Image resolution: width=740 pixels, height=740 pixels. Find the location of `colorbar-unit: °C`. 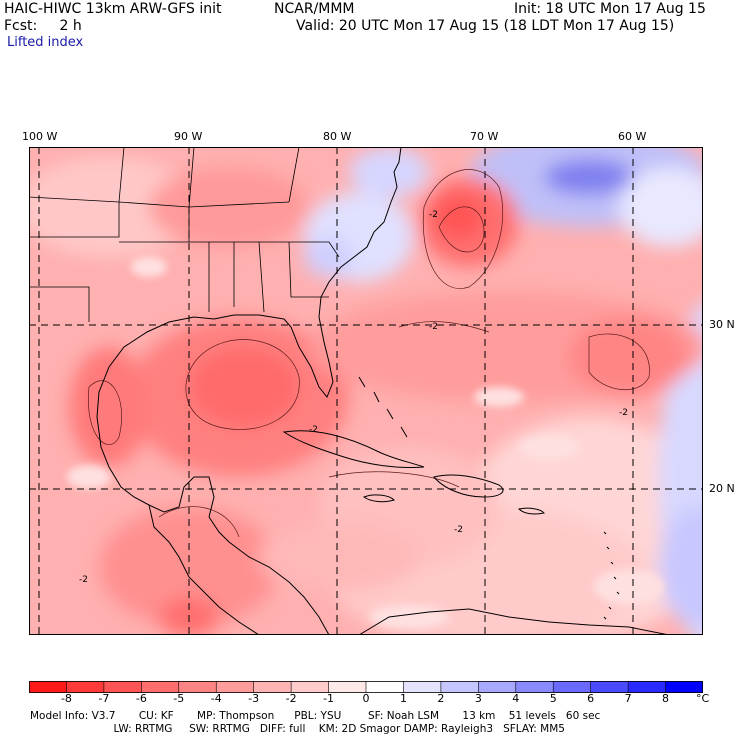

colorbar-unit: °C is located at coordinates (703, 698).